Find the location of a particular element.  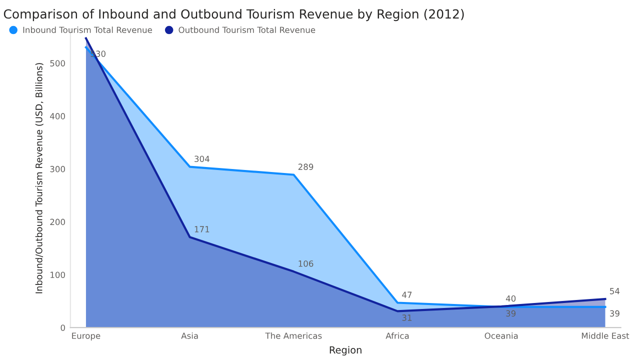

y-tick-label: 400 is located at coordinates (57, 116).